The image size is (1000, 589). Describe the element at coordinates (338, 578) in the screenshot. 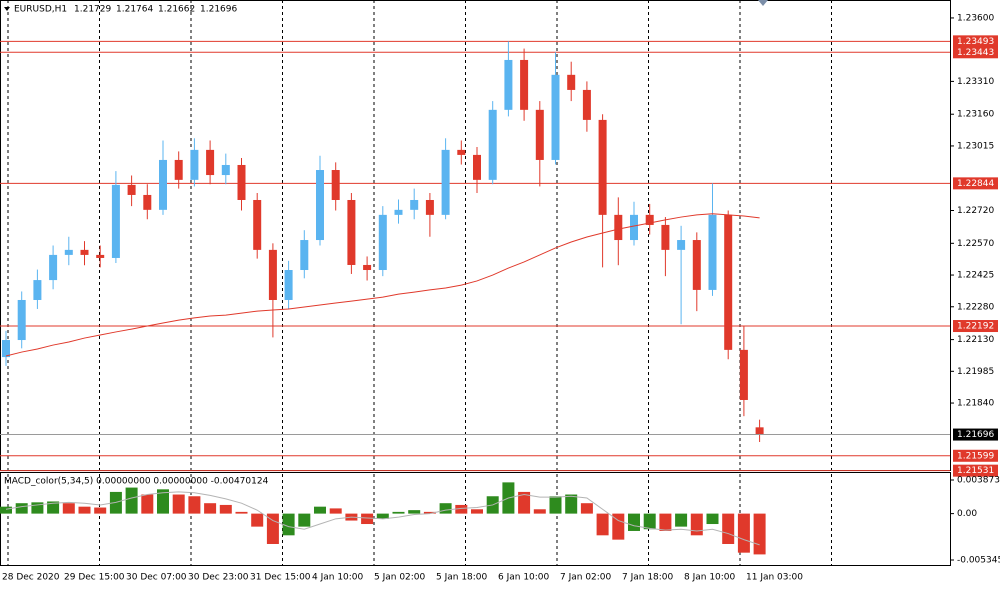

I see `x-tick-label: 4 Jan 10:00` at that location.